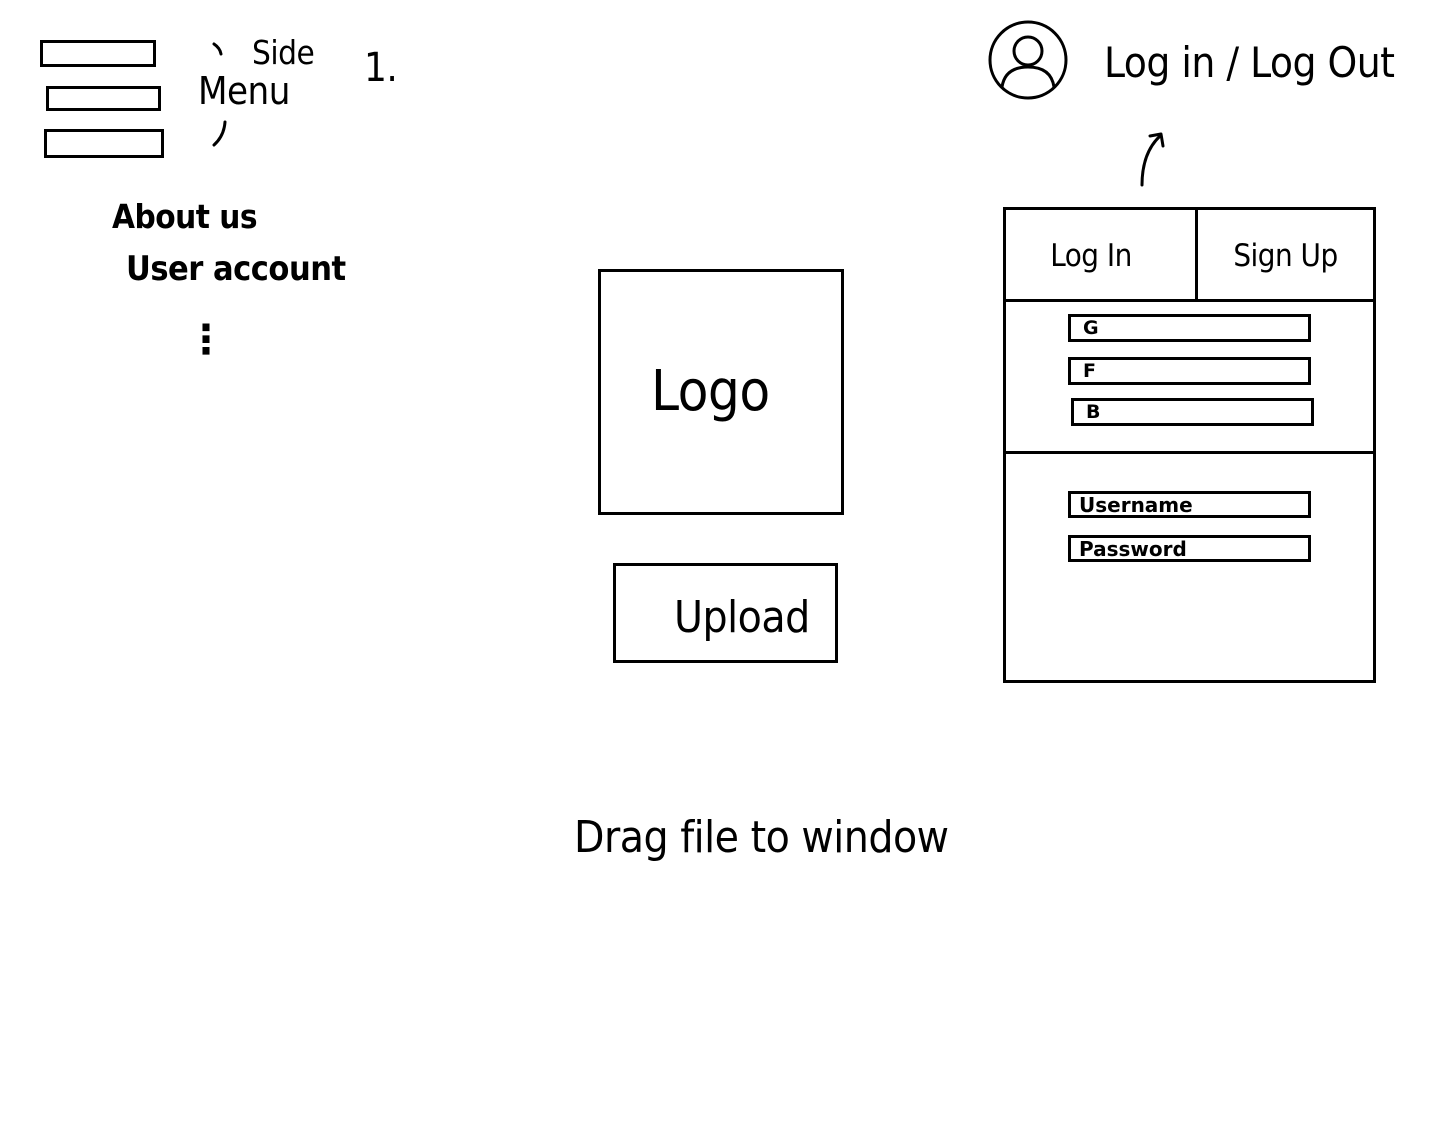  I want to click on logo-placeholder: Logo, so click(721, 392).